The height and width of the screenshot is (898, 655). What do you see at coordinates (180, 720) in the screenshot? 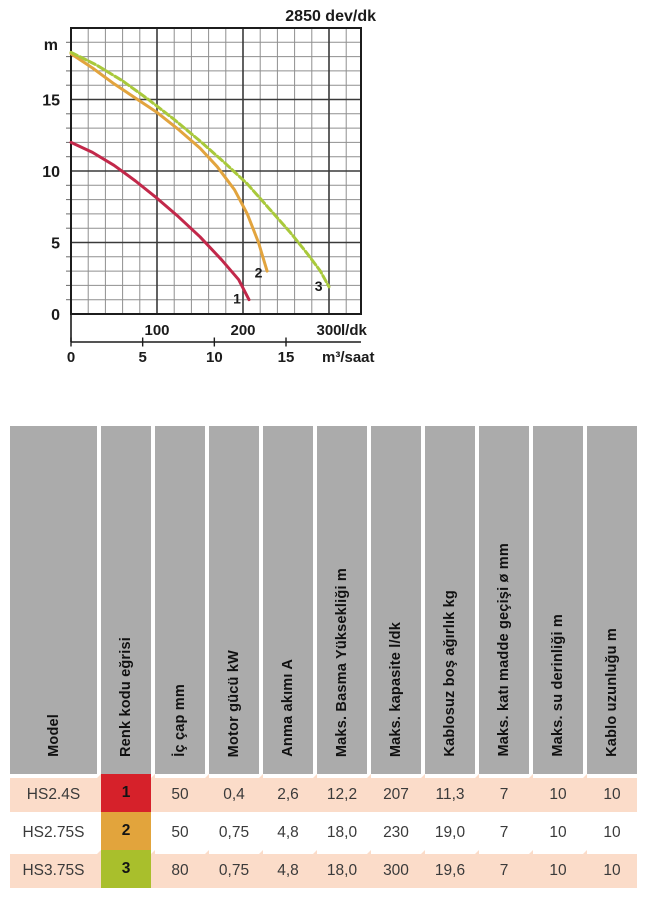
I see `column-header-label: İç çap mm` at bounding box center [180, 720].